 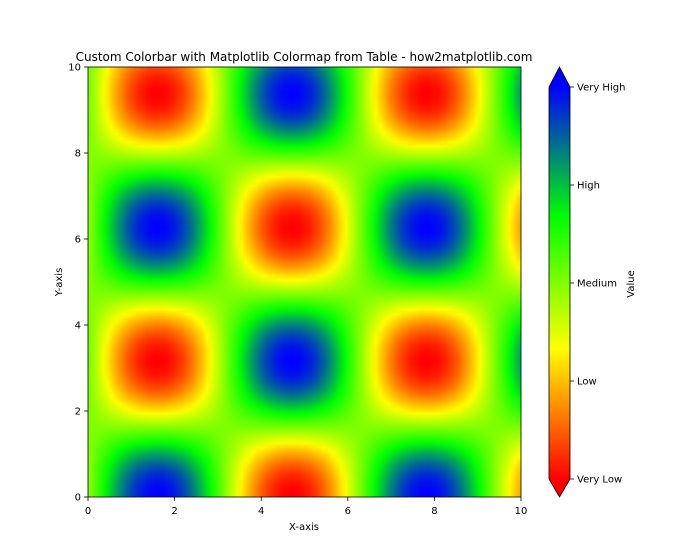 What do you see at coordinates (174, 511) in the screenshot?
I see `x-tick-label-1: 2` at bounding box center [174, 511].